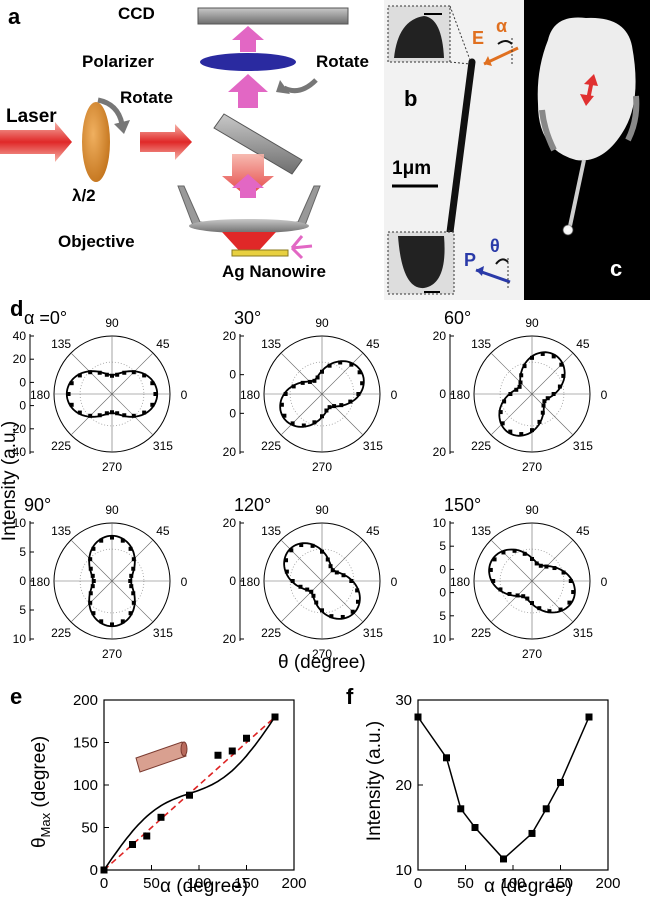 This screenshot has width=650, height=910. What do you see at coordinates (89, 828) in the screenshot?
I see `y-tick-label: 50` at bounding box center [89, 828].